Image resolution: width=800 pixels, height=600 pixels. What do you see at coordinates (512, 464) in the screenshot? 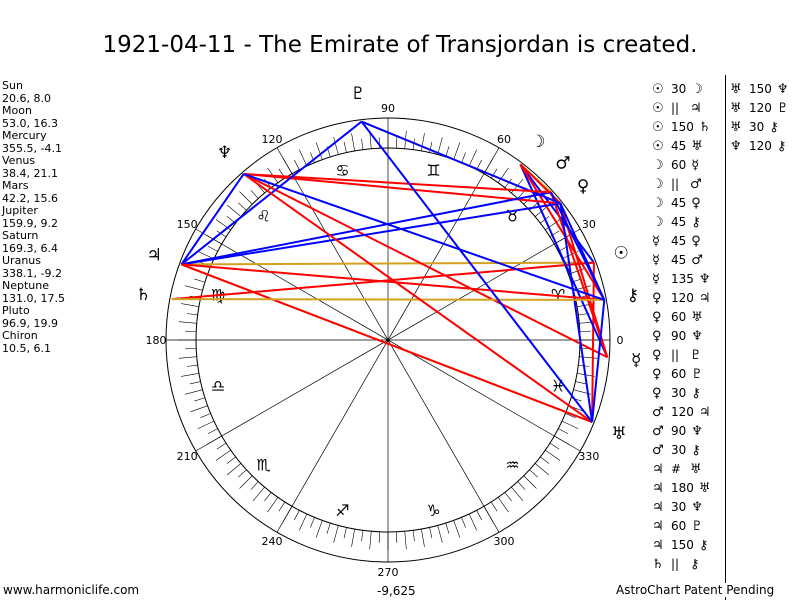
I see `sign-glyph: ♒` at bounding box center [512, 464].